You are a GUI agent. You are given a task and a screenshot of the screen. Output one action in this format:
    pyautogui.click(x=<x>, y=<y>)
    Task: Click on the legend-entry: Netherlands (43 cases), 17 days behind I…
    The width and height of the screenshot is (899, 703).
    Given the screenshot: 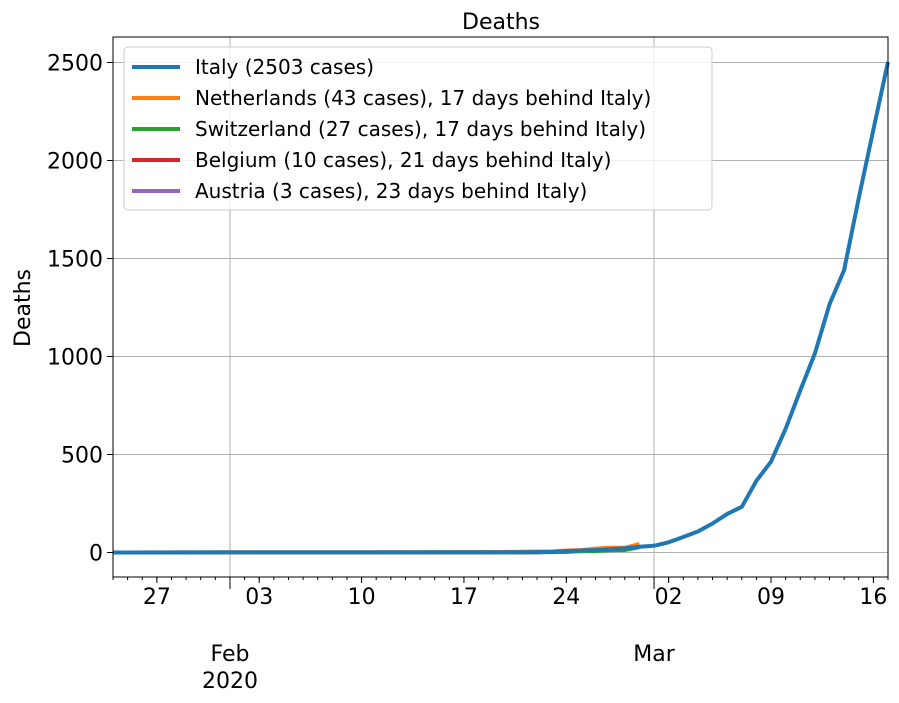 What is the action you would take?
    pyautogui.click(x=423, y=98)
    